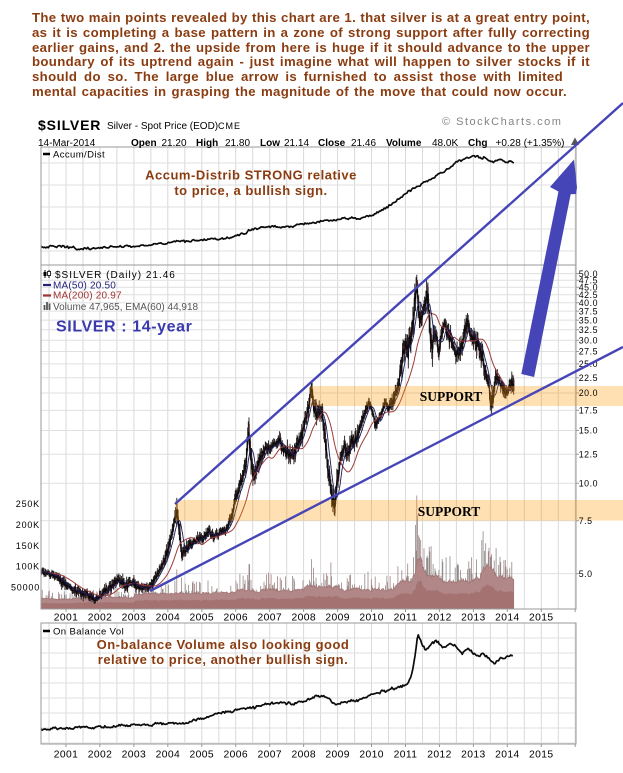 This screenshot has height=773, width=623. I want to click on svg-text: 22.5, so click(588, 378).